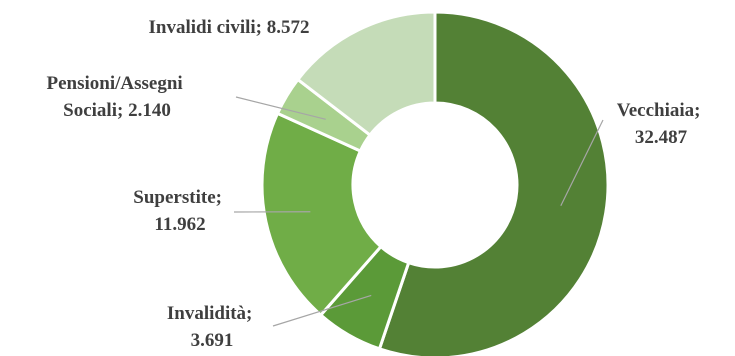  Describe the element at coordinates (212, 340) in the screenshot. I see `label-invalidita-value: 3.691` at that location.